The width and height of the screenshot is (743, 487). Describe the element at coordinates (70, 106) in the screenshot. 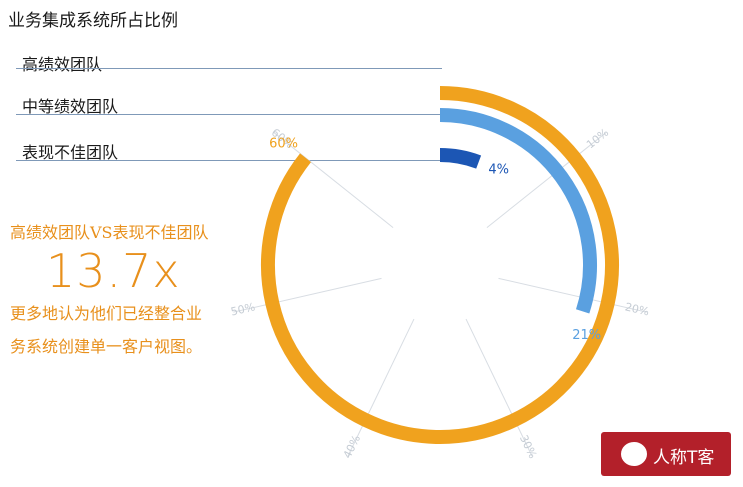

I see `series-label-medium: 中等绩效团队` at that location.